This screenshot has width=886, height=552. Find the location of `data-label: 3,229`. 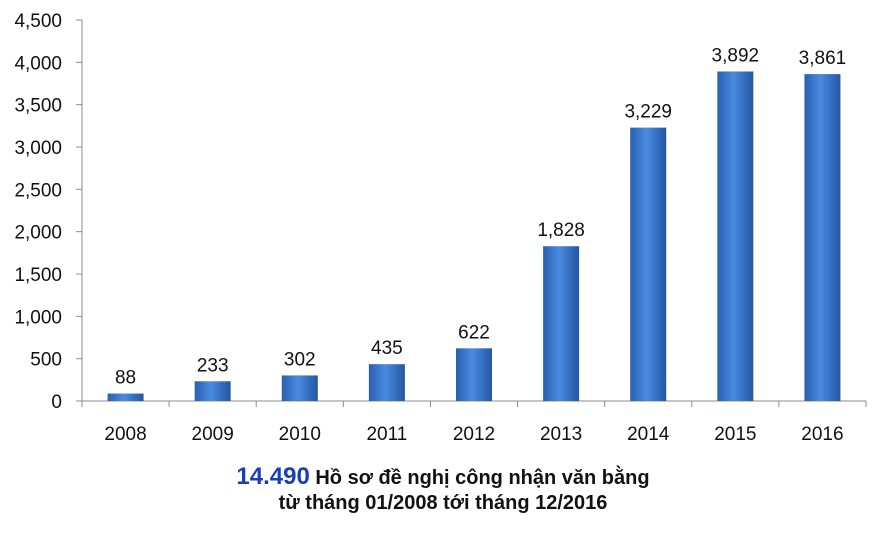

data-label: 3,229 is located at coordinates (648, 112).